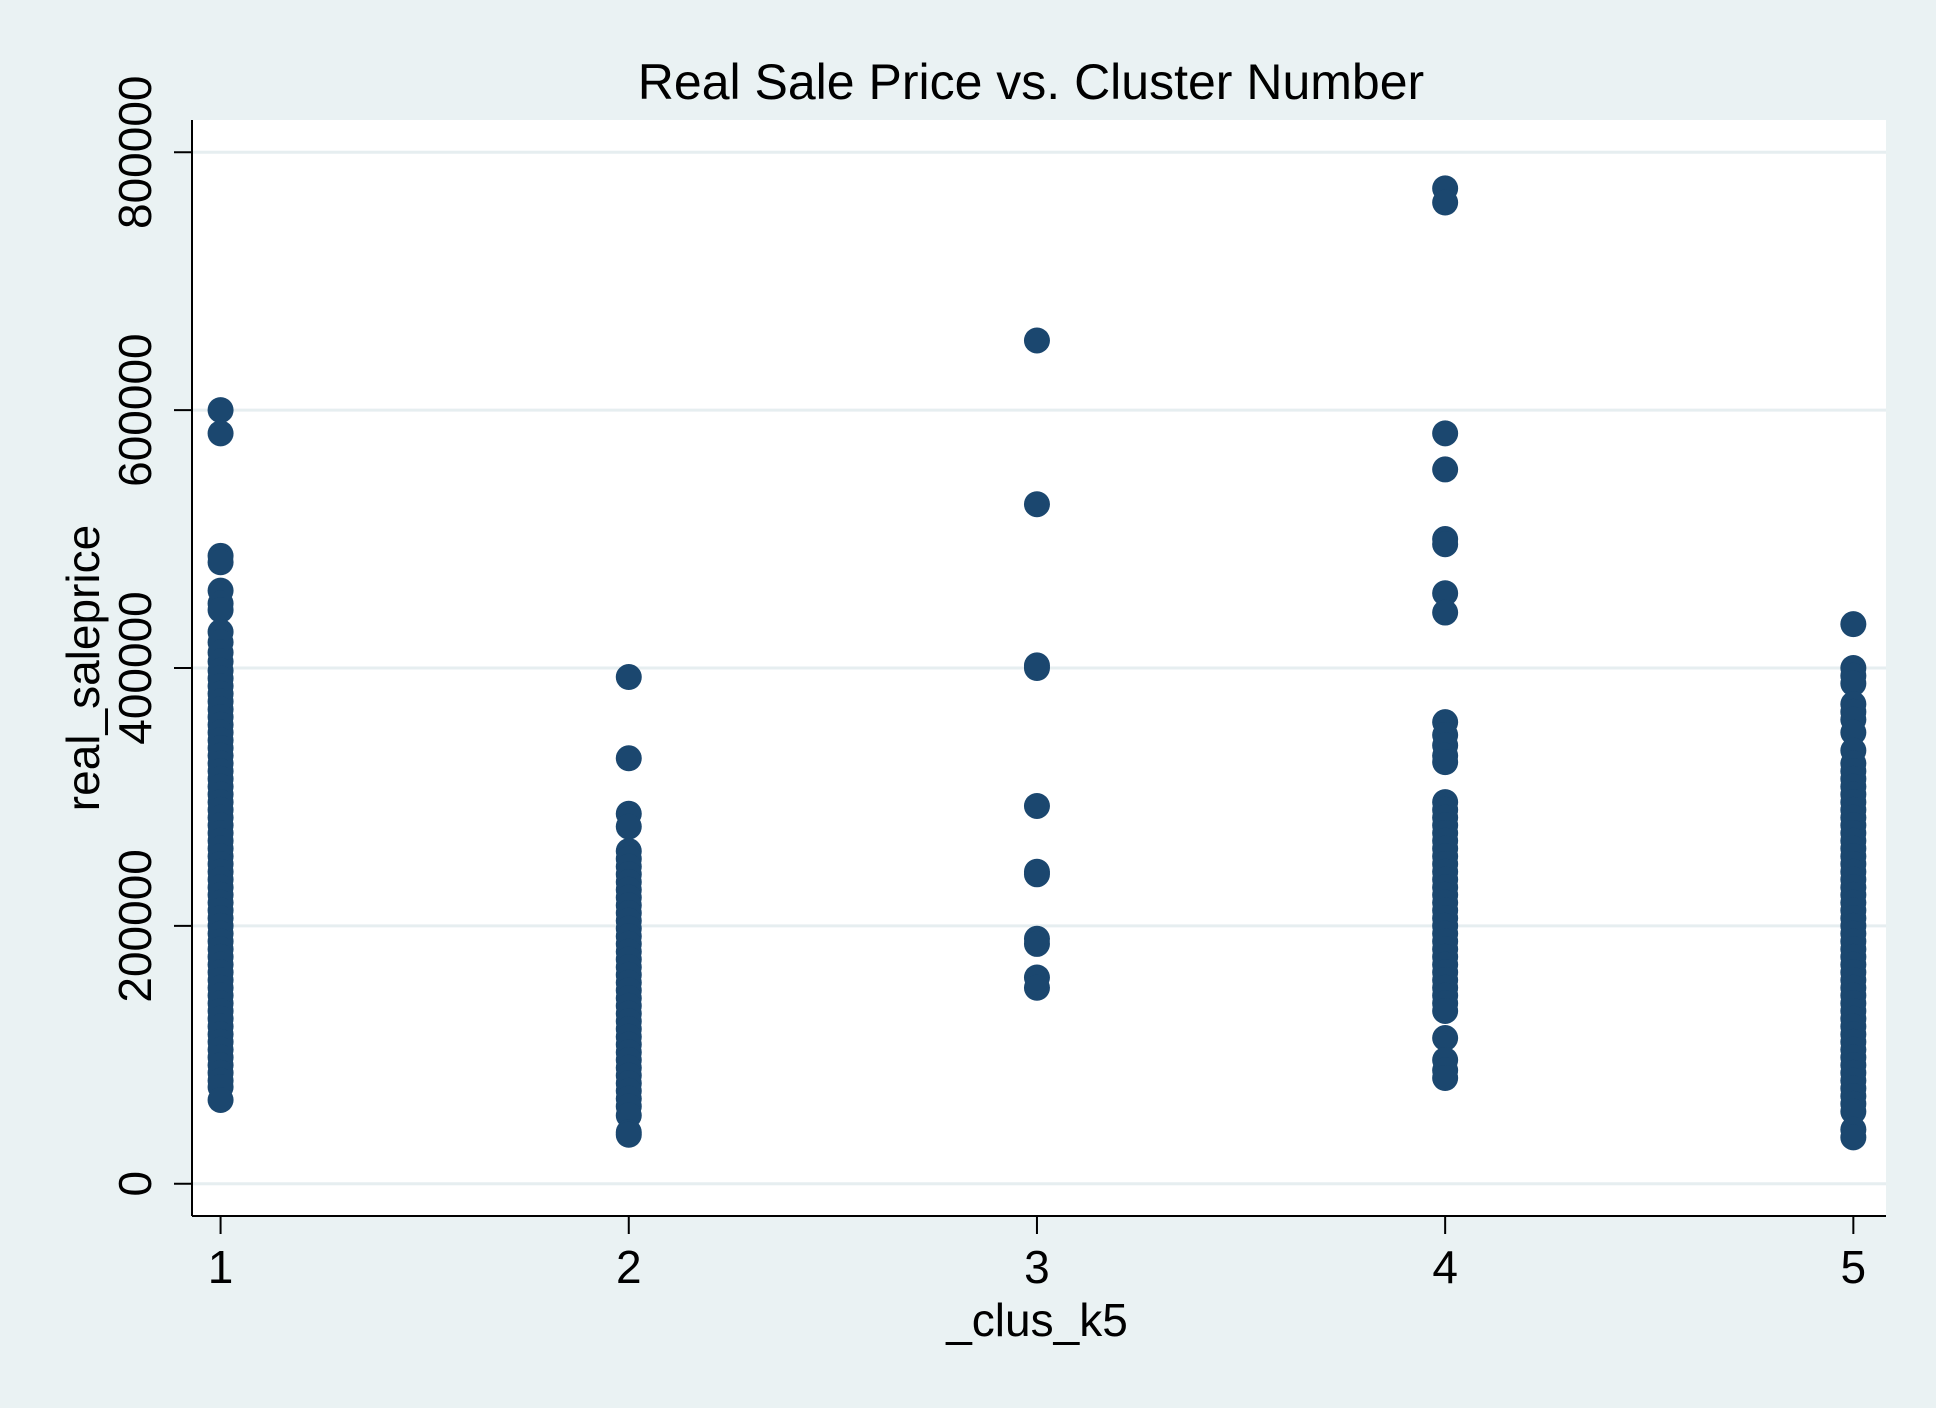 Image resolution: width=1936 pixels, height=1408 pixels. What do you see at coordinates (1854, 1267) in the screenshot?
I see `x-tick-label: 5` at bounding box center [1854, 1267].